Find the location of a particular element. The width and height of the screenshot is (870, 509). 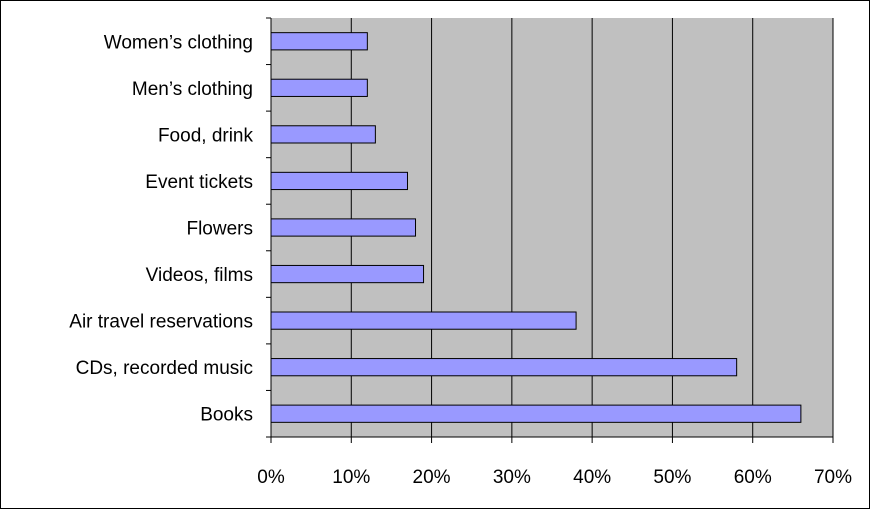

x-axis is located at coordinates (552, 439).